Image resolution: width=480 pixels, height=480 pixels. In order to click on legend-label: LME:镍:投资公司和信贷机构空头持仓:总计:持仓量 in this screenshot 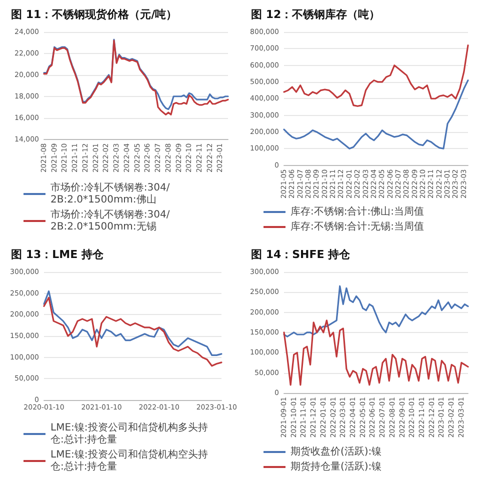, I will do `click(129, 460)`.